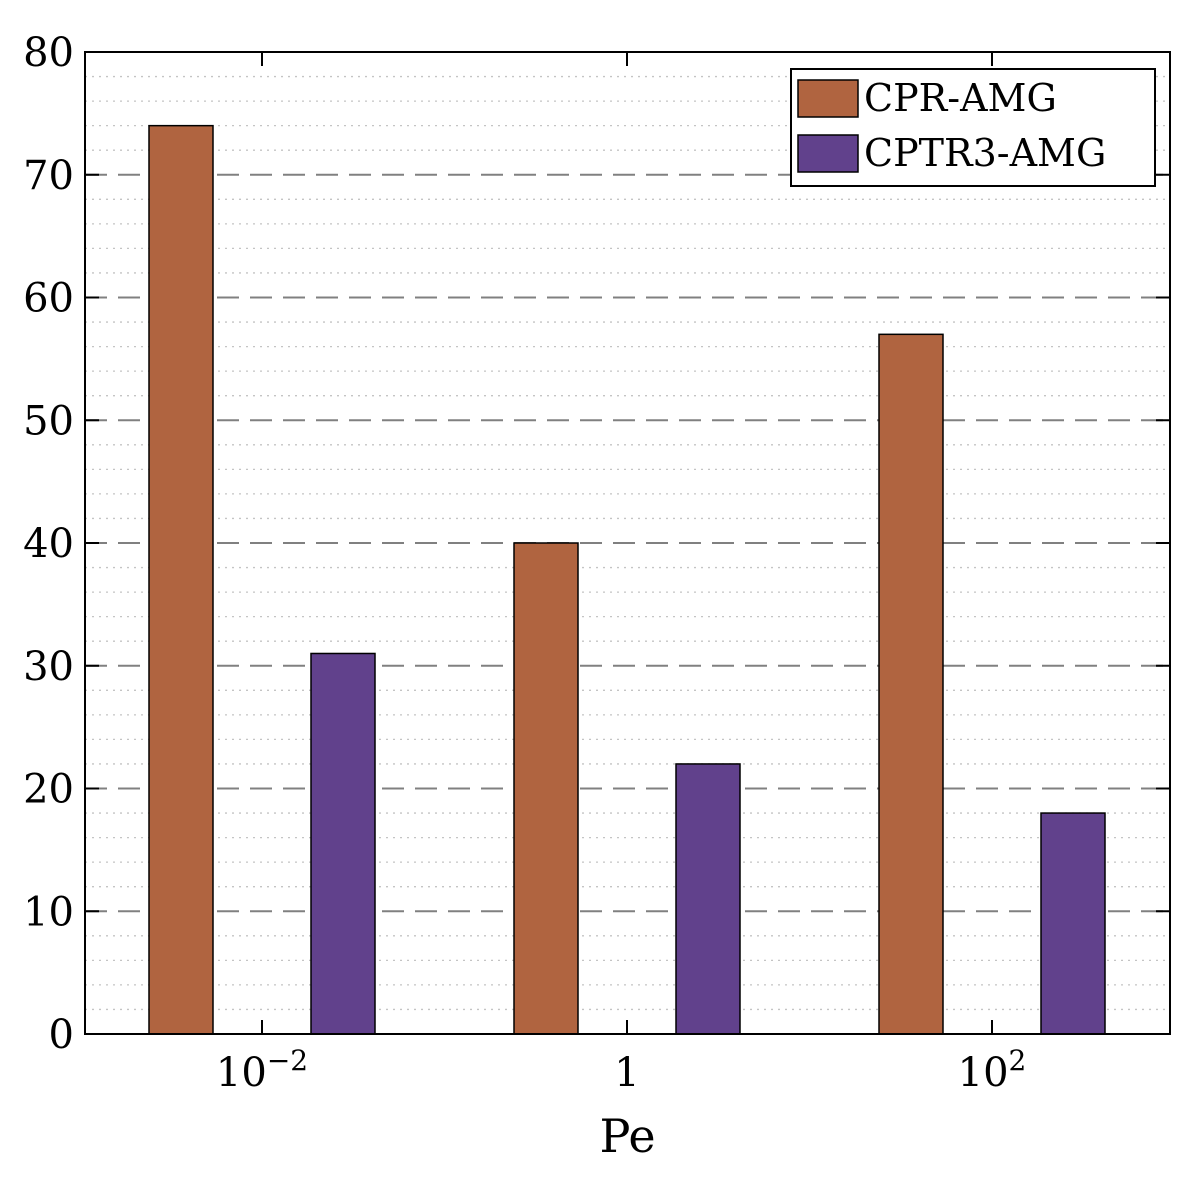 The width and height of the screenshot is (1200, 1194). Describe the element at coordinates (61, 1035) in the screenshot. I see `y-tick-label: 0` at that location.